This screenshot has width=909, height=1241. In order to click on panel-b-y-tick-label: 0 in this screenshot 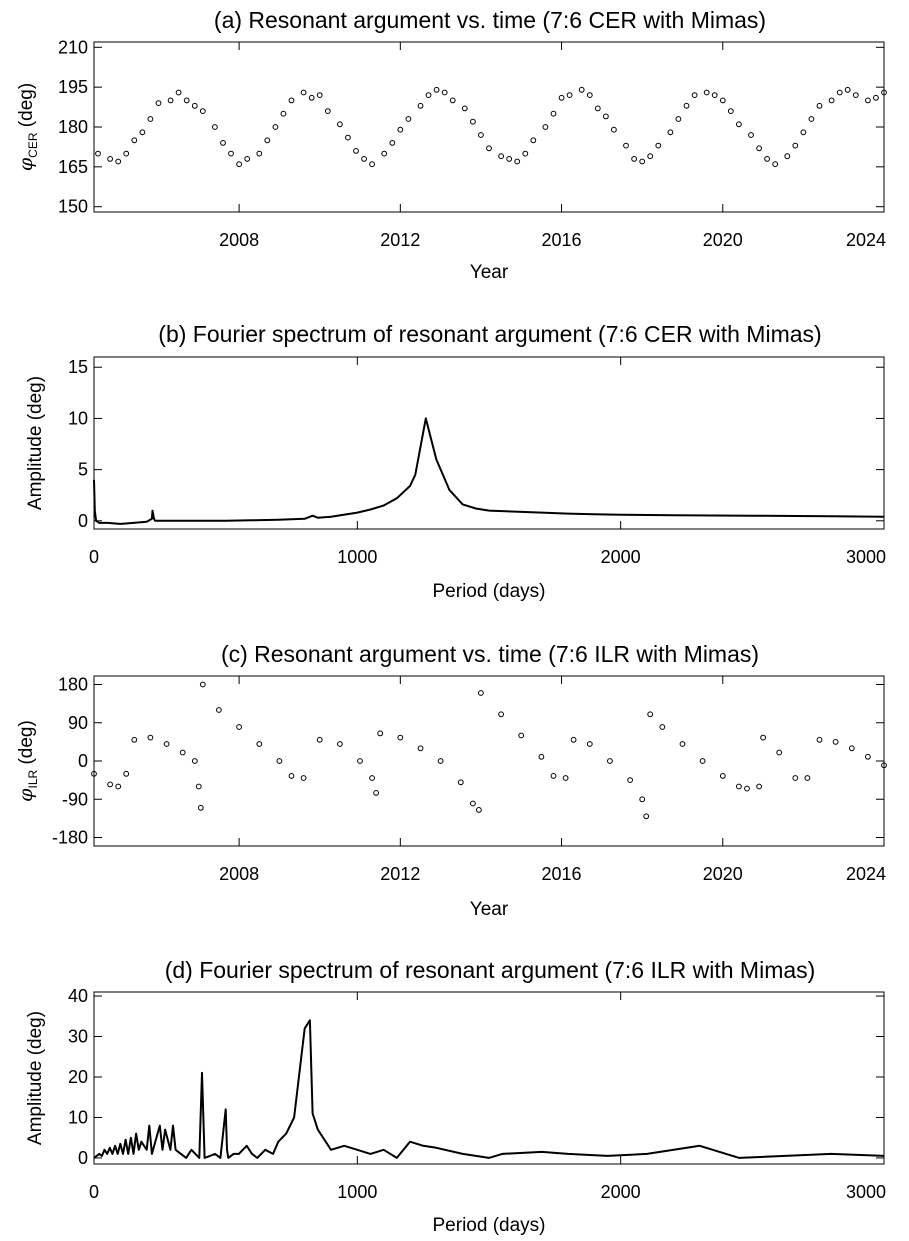, I will do `click(83, 521)`.